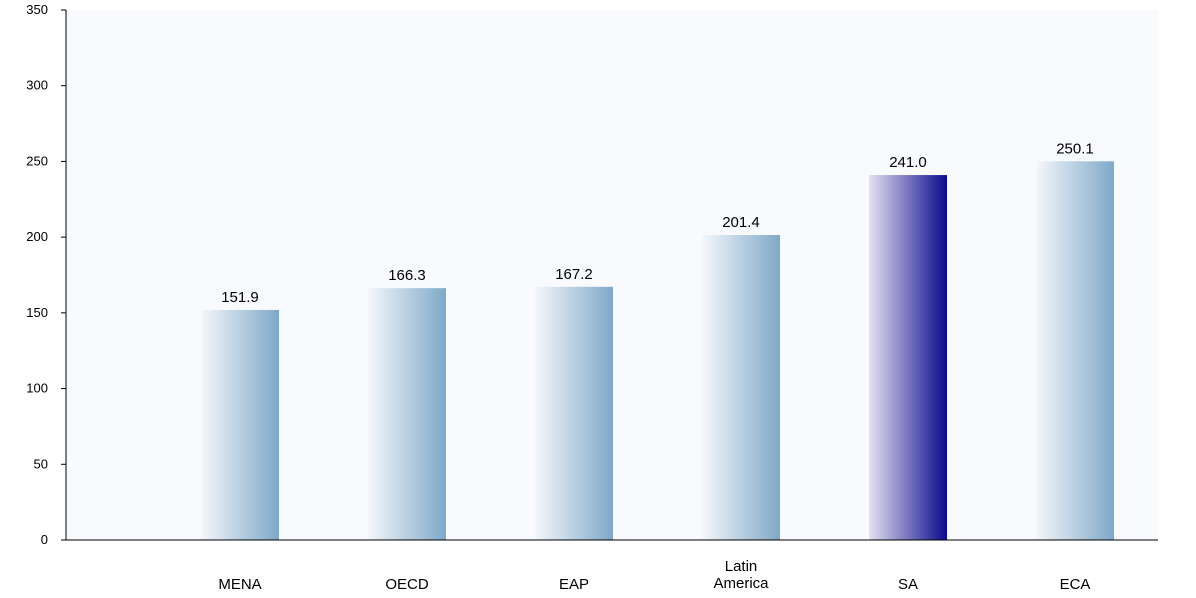 This screenshot has width=1196, height=598. Describe the element at coordinates (574, 274) in the screenshot. I see `data-label: 167.2` at that location.